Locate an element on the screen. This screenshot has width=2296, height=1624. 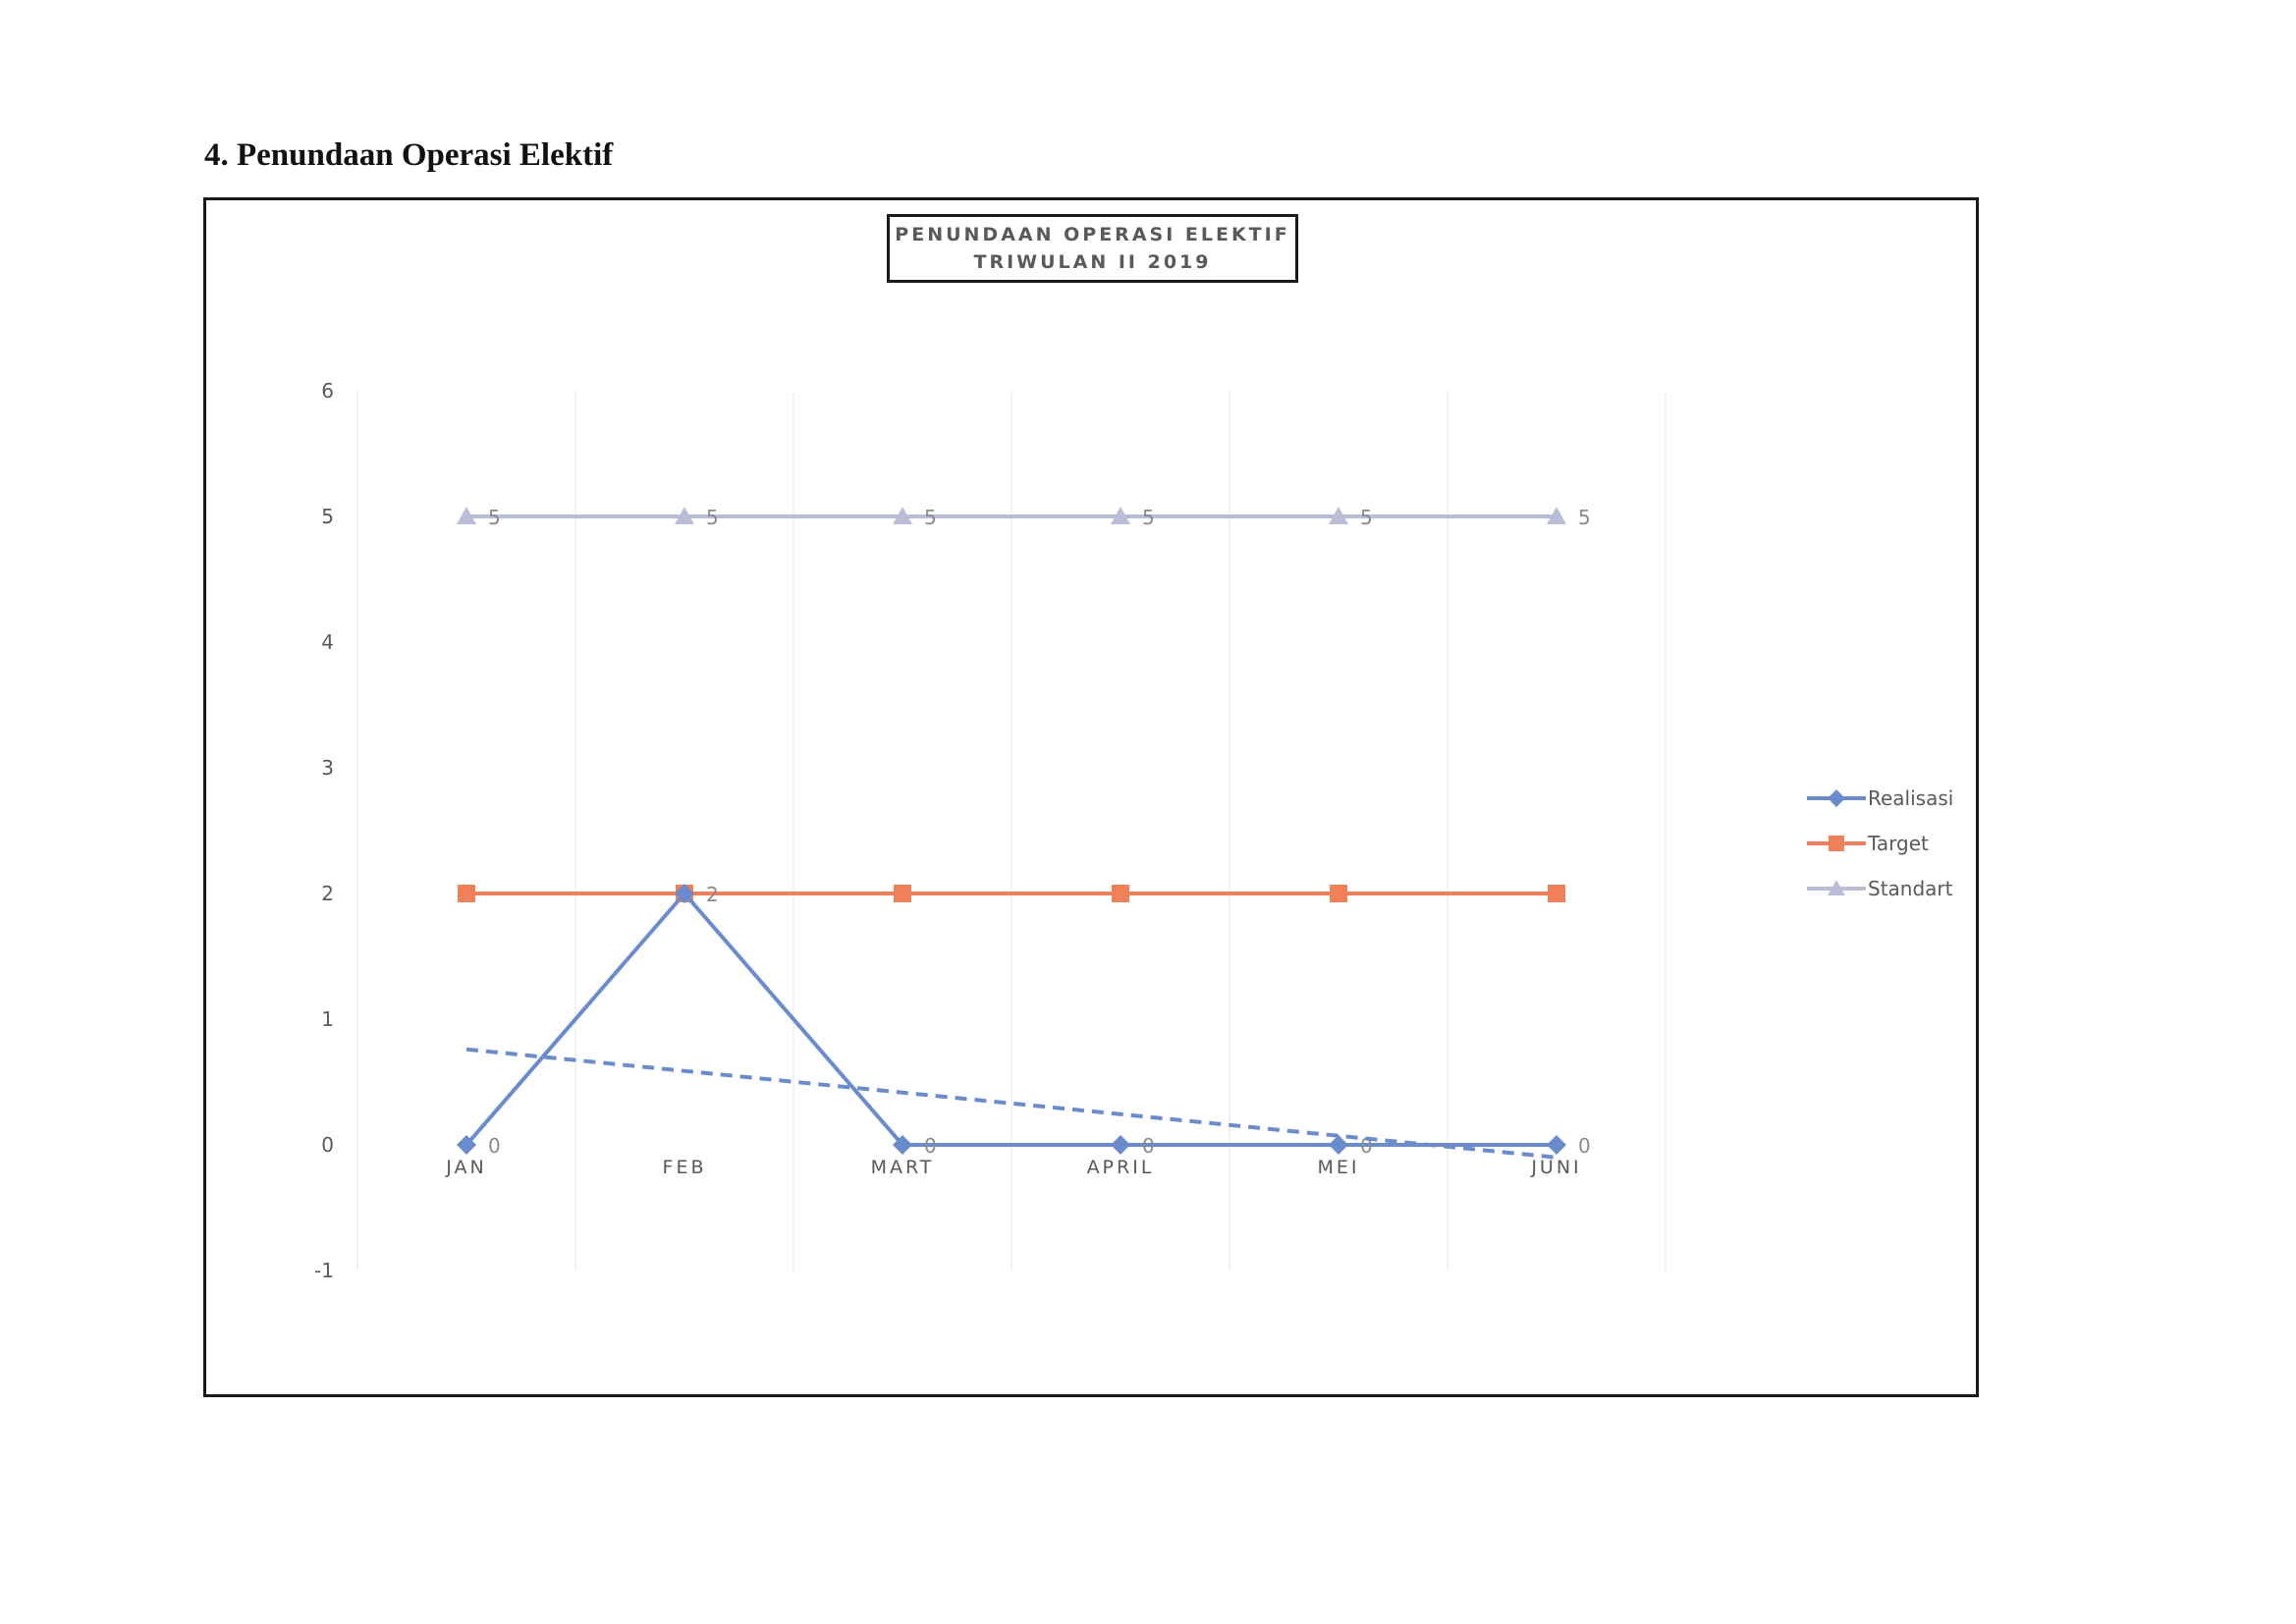
x-tick-label: JUNI is located at coordinates (1555, 1167).